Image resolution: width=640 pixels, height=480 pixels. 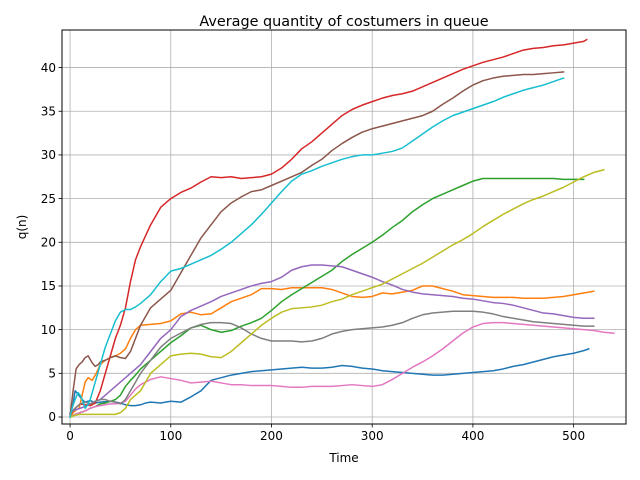 I want to click on x-tick-label: 300, so click(x=372, y=436).